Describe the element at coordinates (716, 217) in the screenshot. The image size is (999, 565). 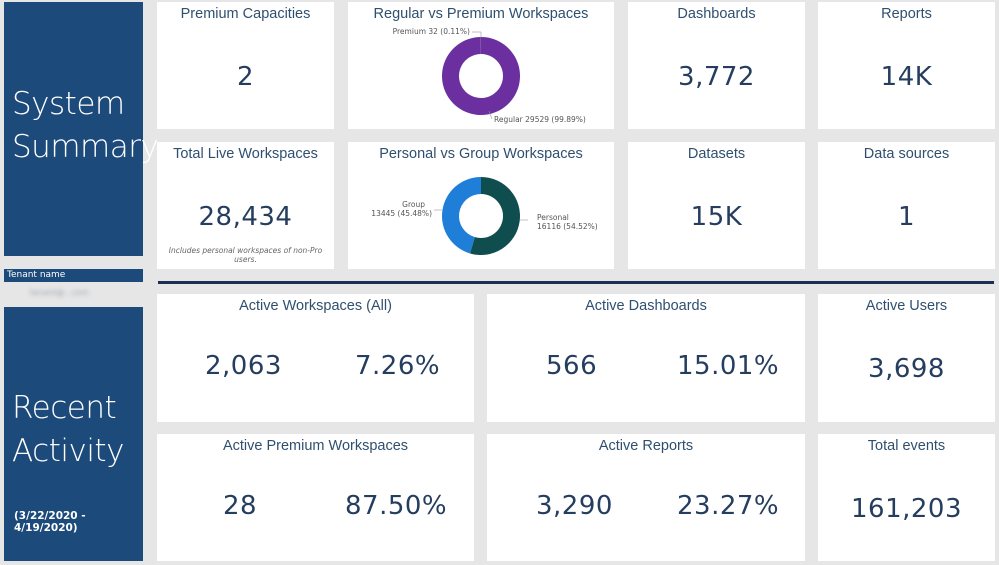
I see `kpi-value: 15K` at that location.